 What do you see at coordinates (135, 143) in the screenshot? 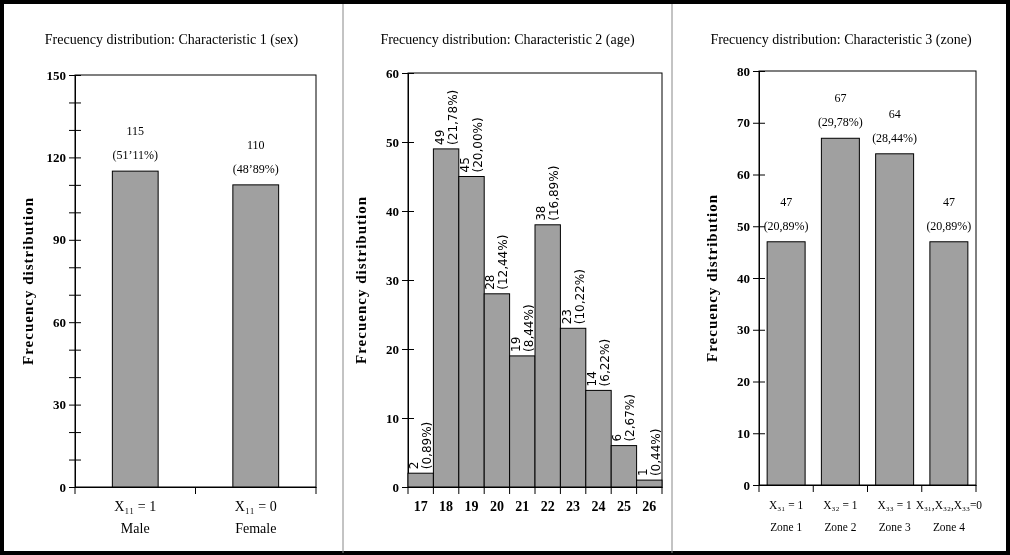
I see `data-label: 115 (51’11%)` at bounding box center [135, 143].